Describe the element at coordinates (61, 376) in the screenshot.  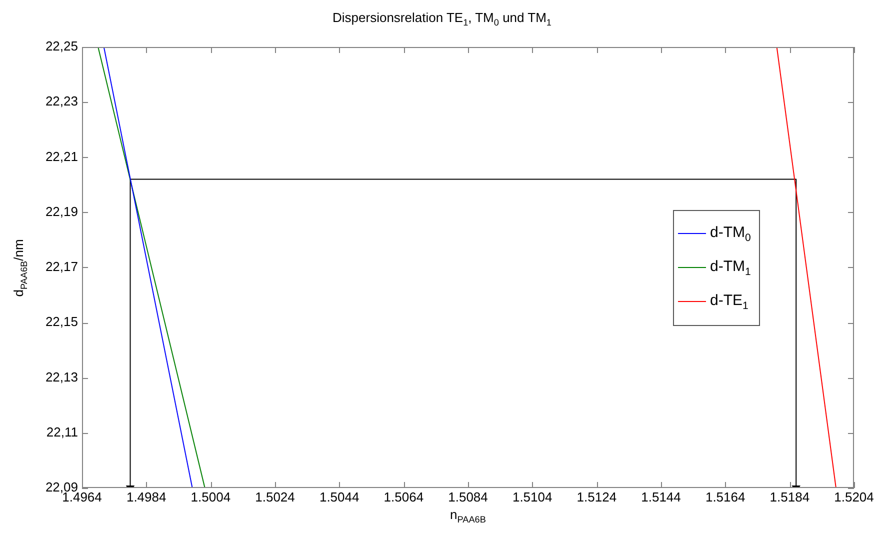
I see `y-tick-label: 22,13` at that location.